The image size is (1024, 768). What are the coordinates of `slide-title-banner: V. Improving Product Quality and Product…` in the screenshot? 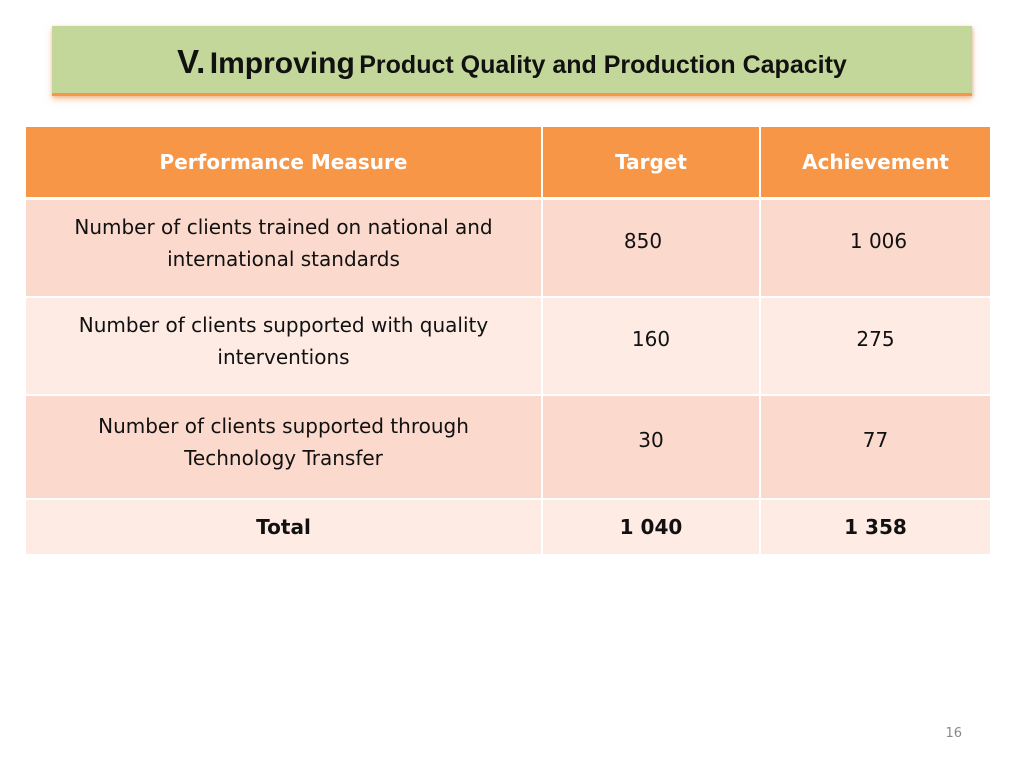 It's located at (512, 61).